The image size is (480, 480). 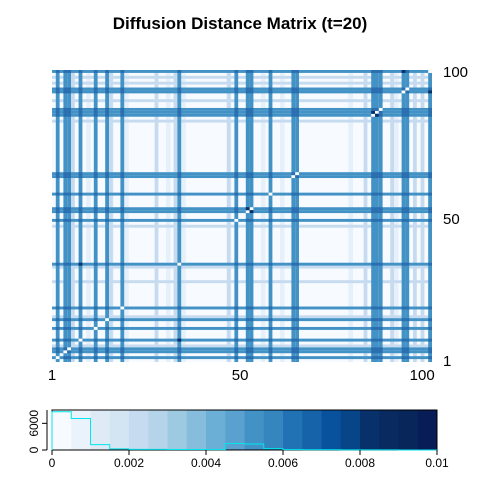 What do you see at coordinates (179, 340) in the screenshot?
I see `heatmap-dark-cell` at bounding box center [179, 340].